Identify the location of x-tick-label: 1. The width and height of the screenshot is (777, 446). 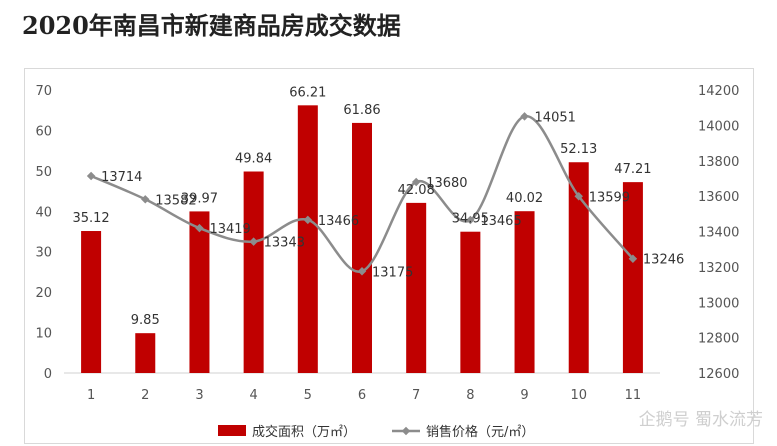
(91, 395).